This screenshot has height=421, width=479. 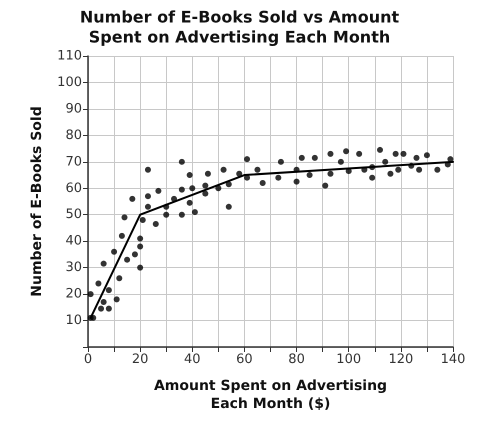 I want to click on y-tick-label: 100, so click(x=69, y=82).